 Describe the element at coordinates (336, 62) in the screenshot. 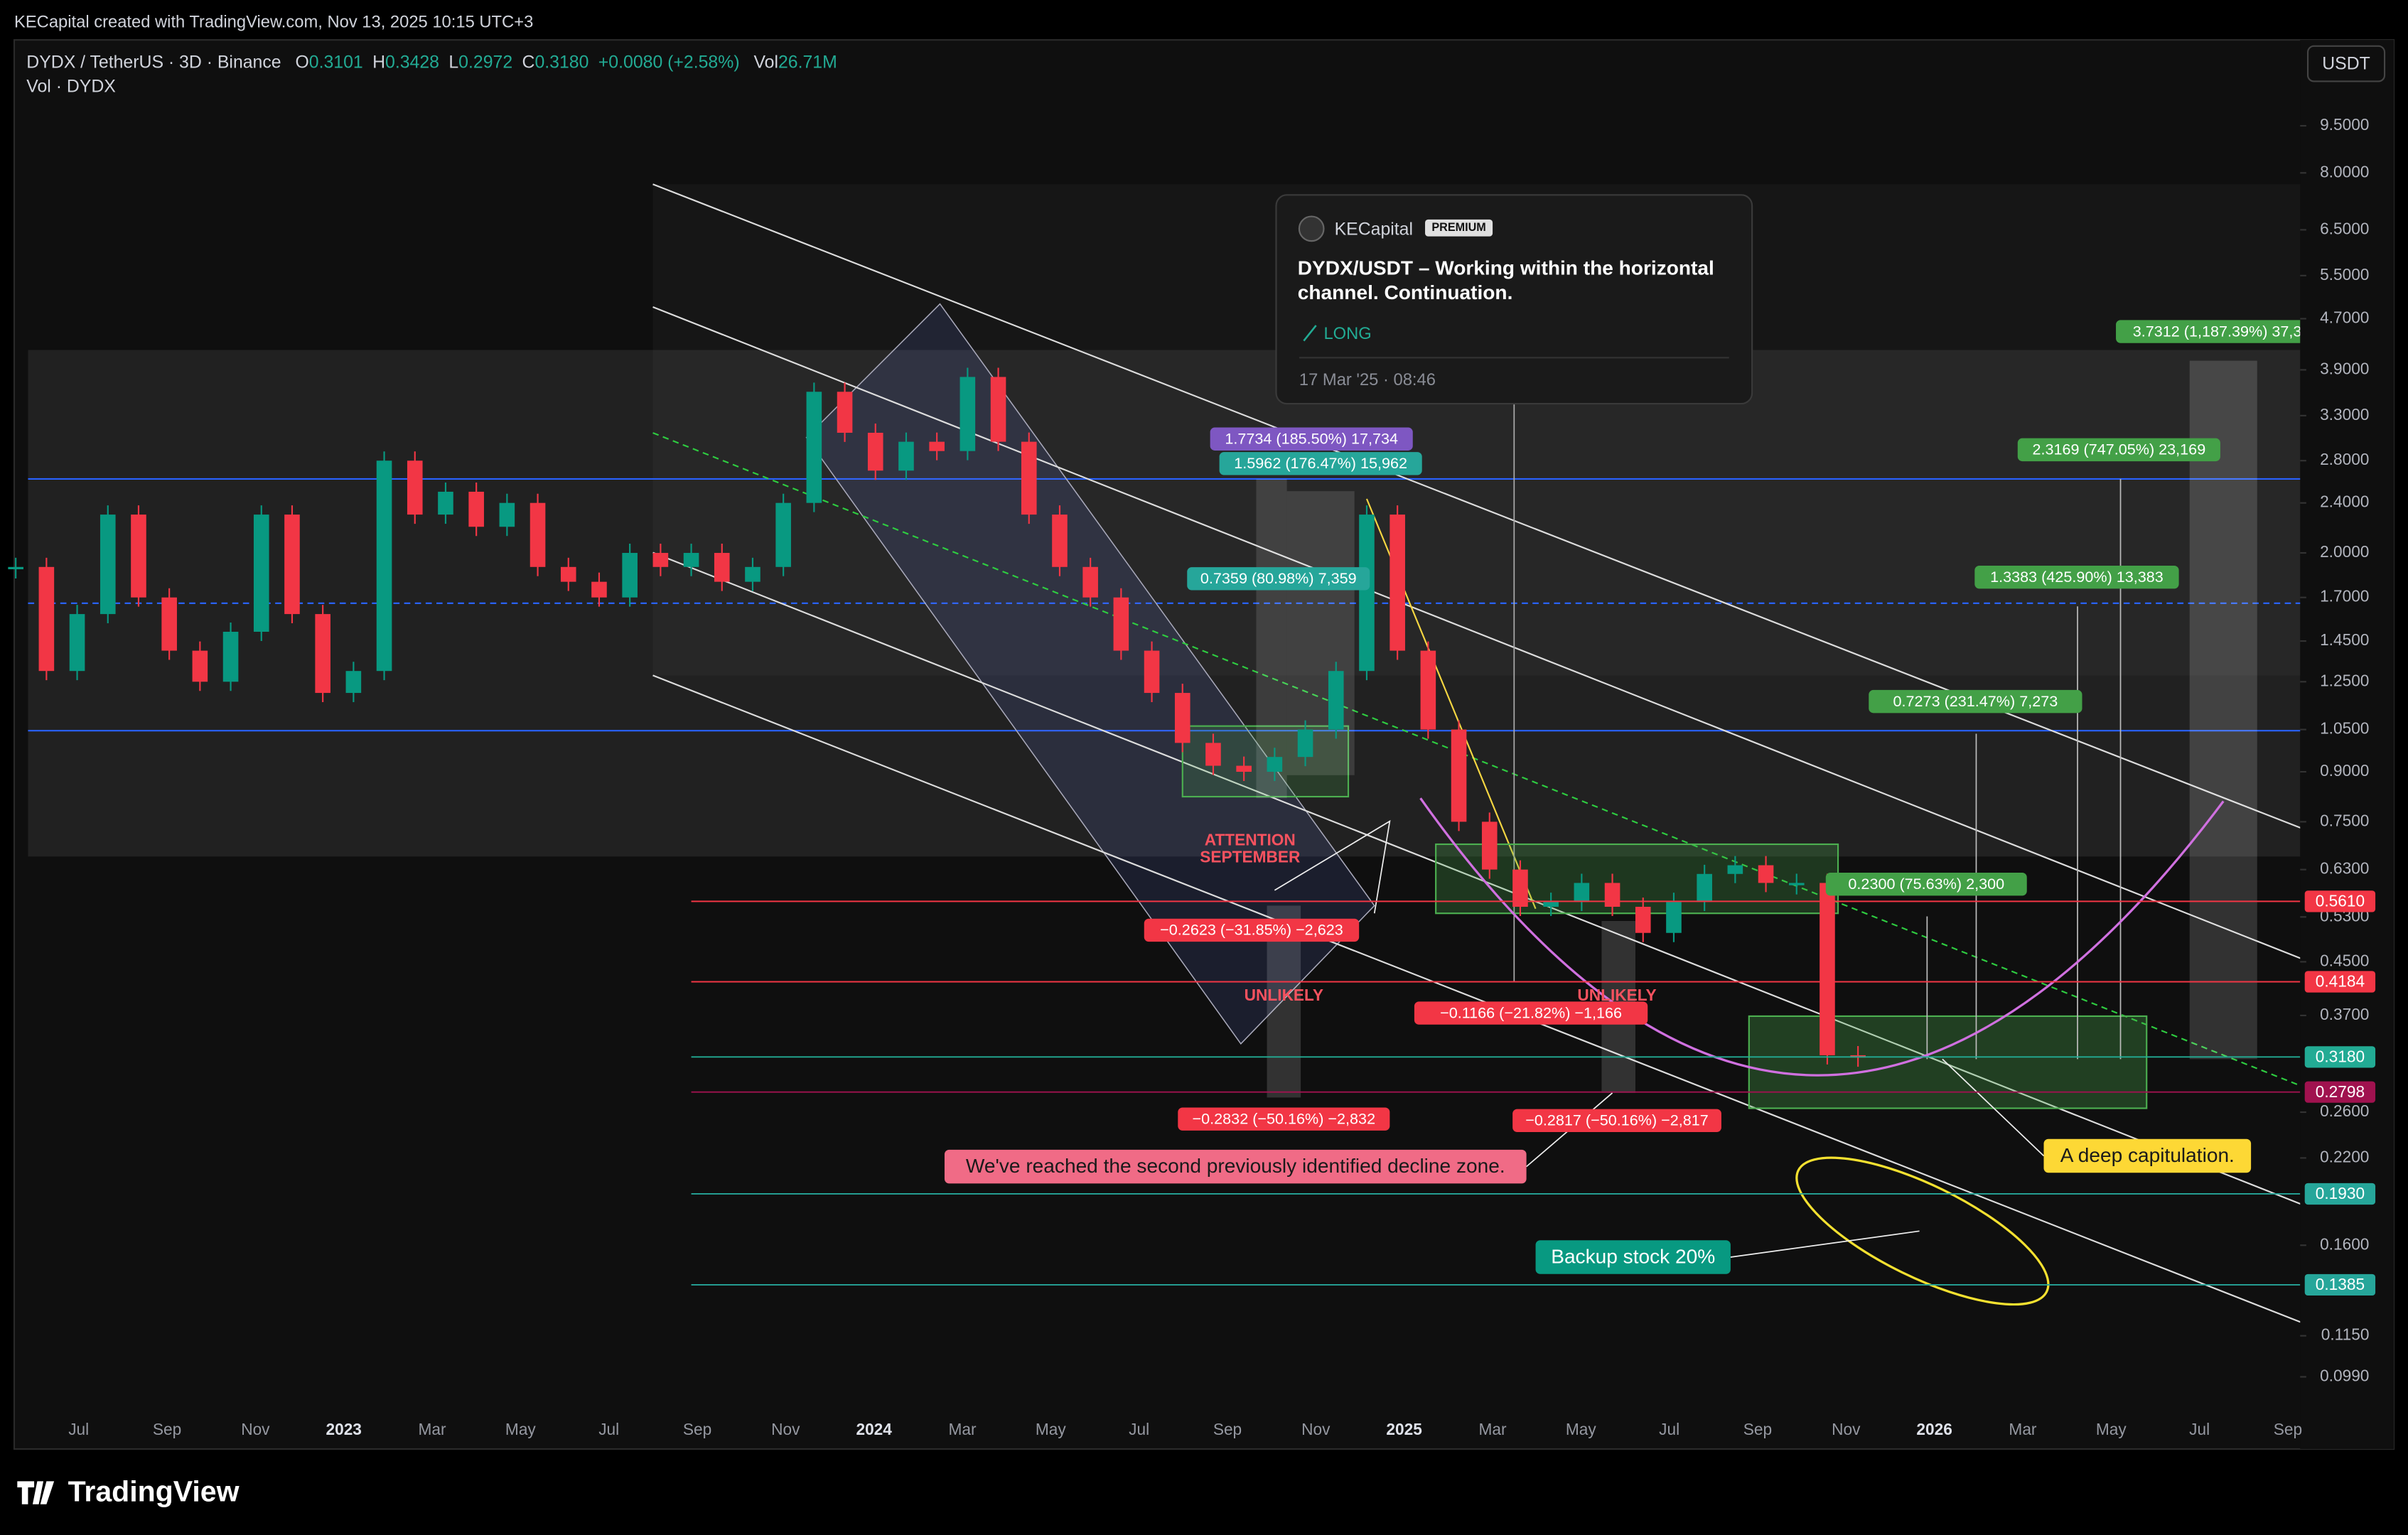

I see `ohlc-value: 0.3101` at that location.